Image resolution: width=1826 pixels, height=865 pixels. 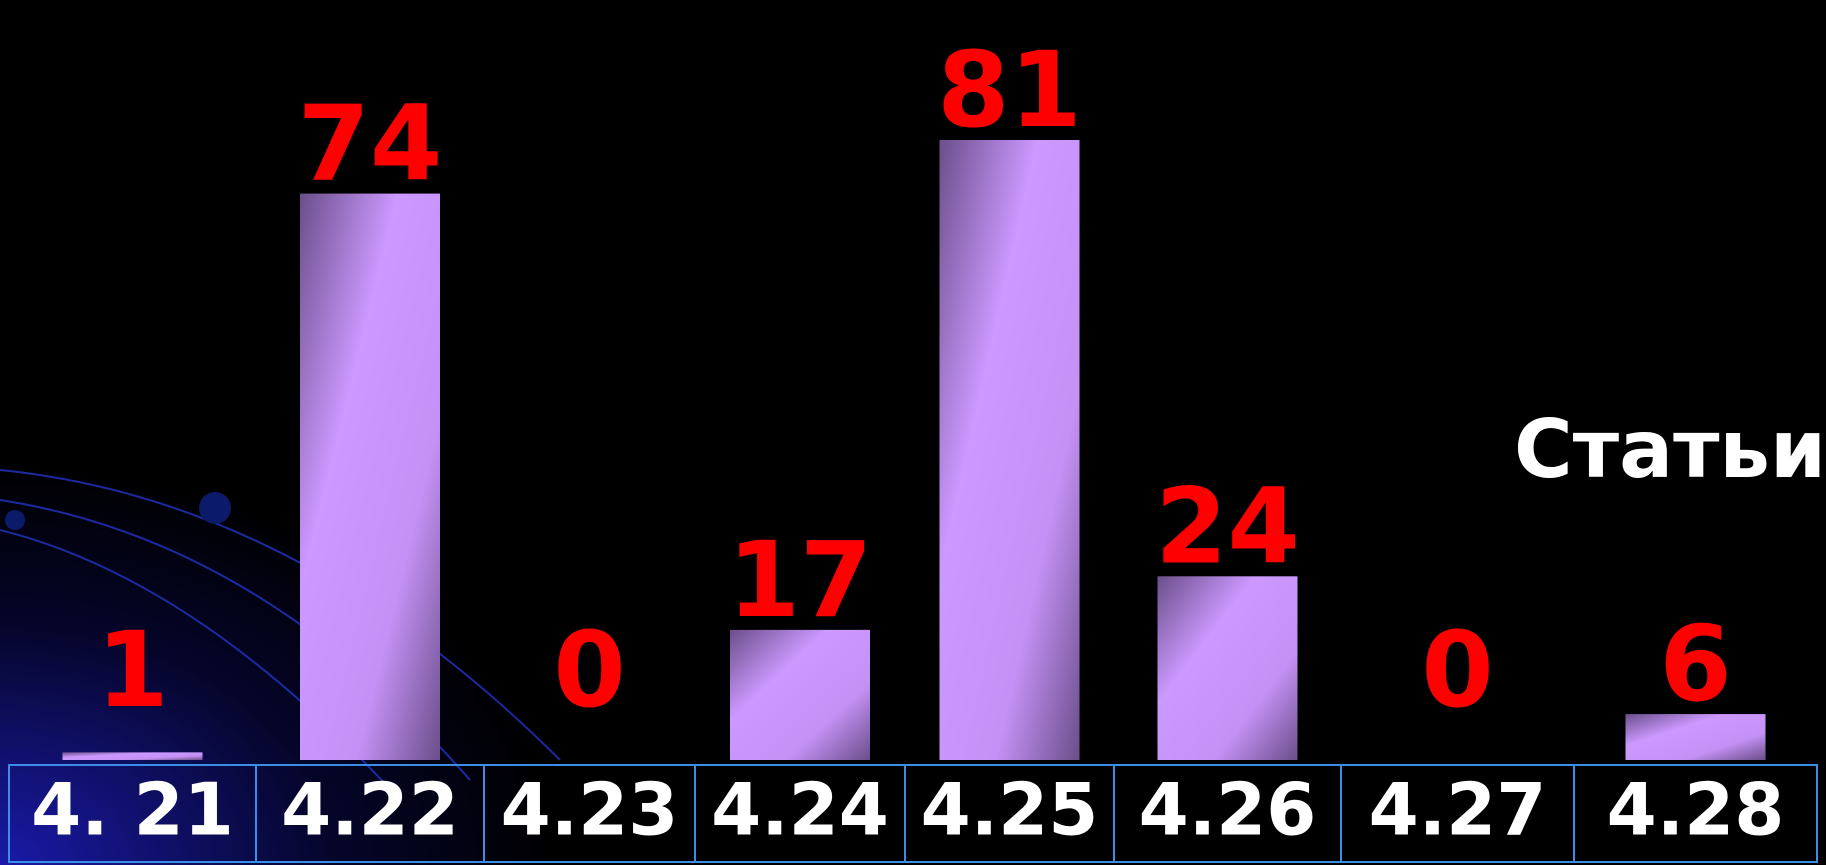 What do you see at coordinates (800, 580) in the screenshot?
I see `value-label: 17` at bounding box center [800, 580].